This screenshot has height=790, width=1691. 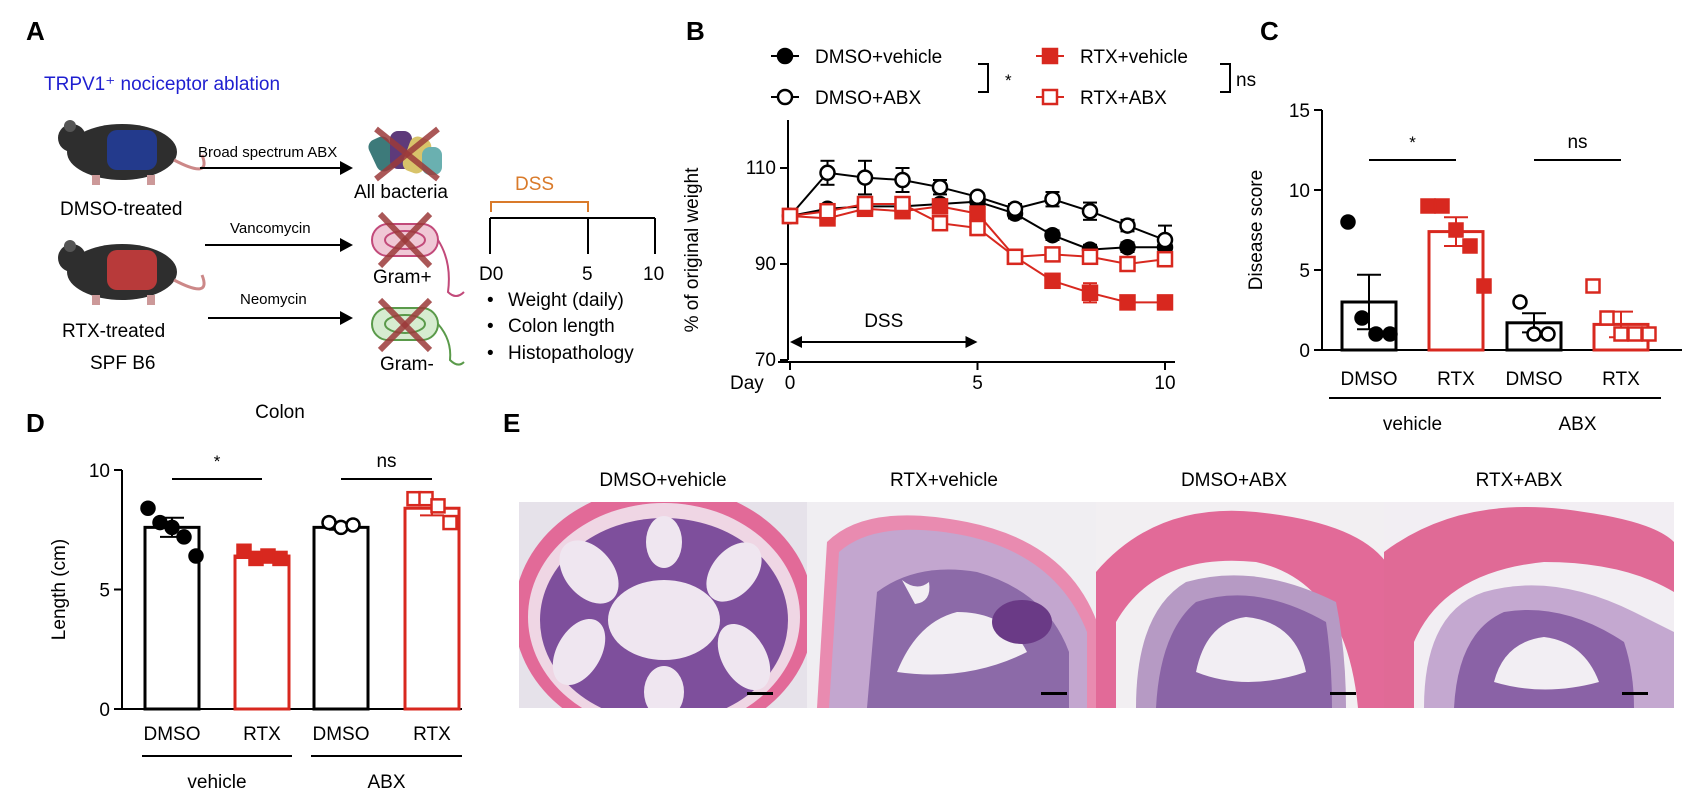 I want to click on legend-label: DMSO+vehicle, so click(x=878, y=57).